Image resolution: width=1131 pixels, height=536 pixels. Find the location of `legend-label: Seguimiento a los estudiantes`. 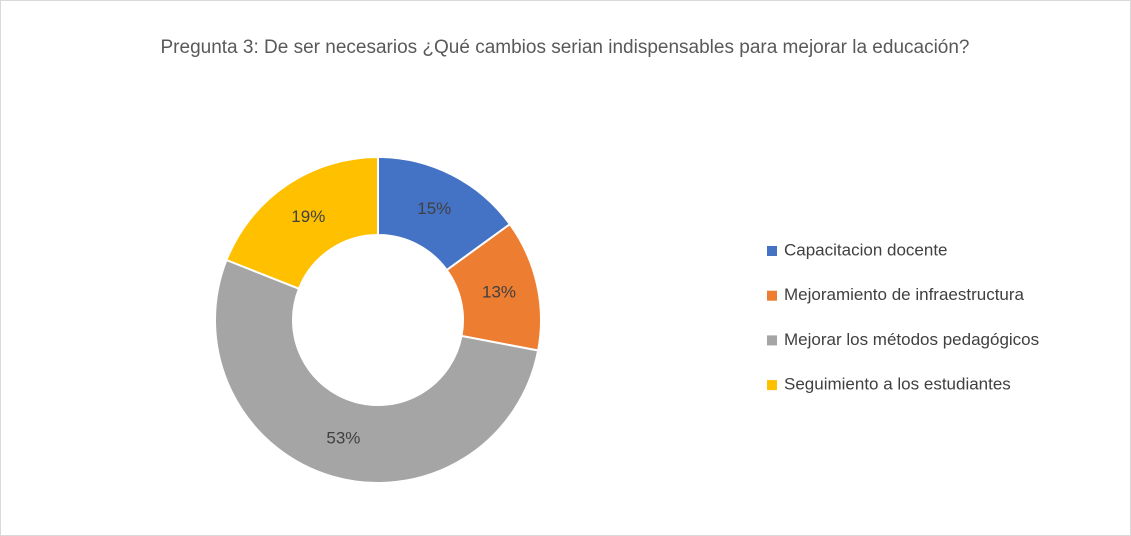

legend-label: Seguimiento a los estudiantes is located at coordinates (897, 384).